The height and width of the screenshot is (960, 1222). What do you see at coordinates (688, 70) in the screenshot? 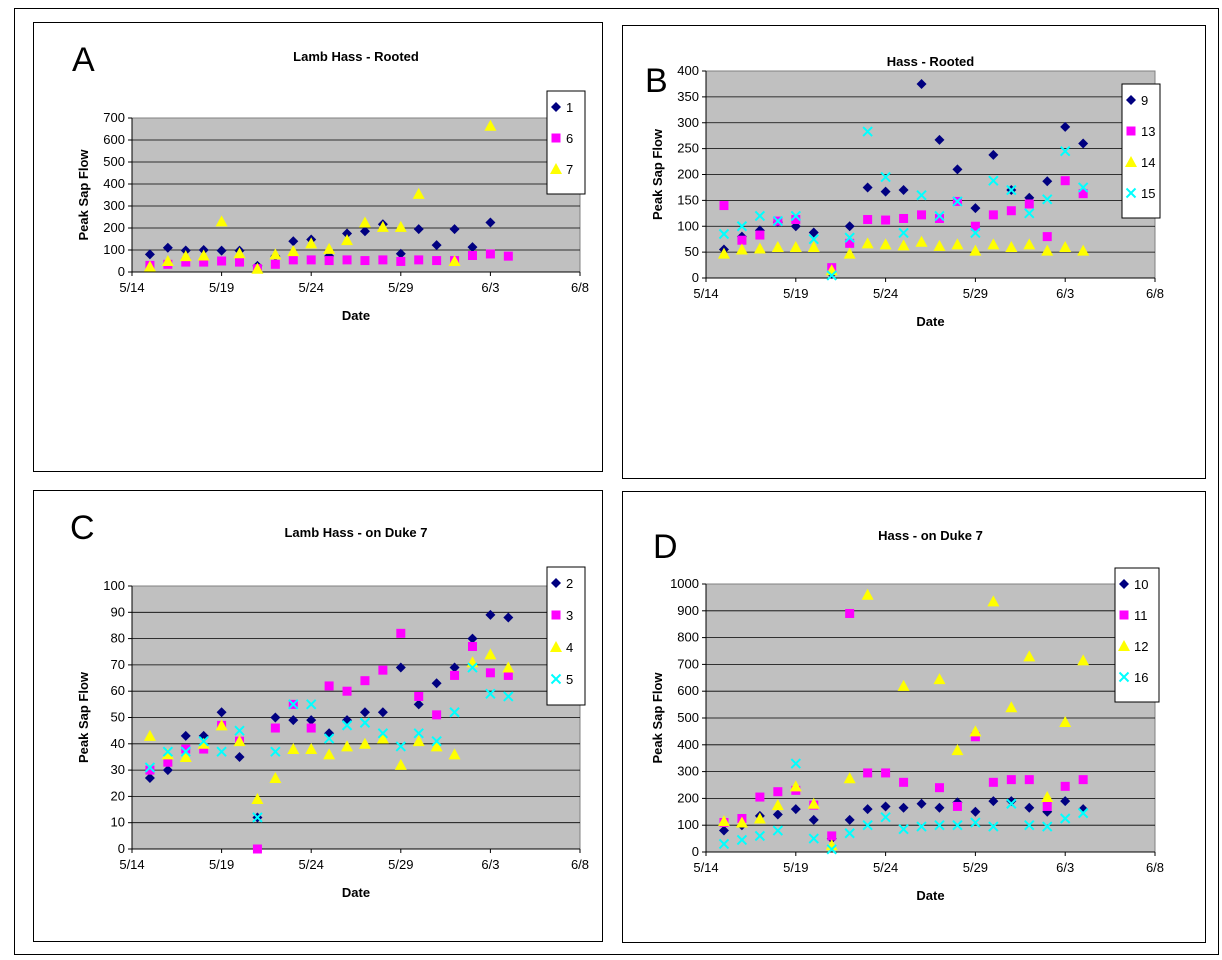
I see `y-tick-label: 400` at bounding box center [688, 70].